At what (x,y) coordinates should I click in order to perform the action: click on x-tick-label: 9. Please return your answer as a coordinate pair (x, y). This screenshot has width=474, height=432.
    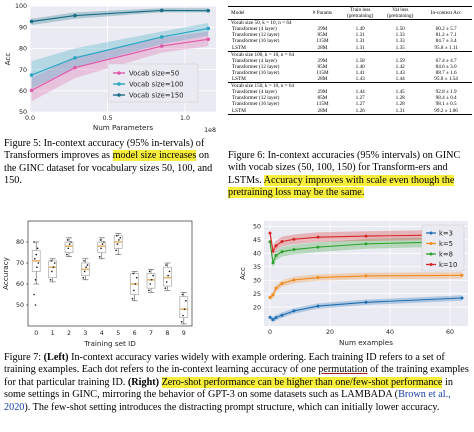
    Looking at the image, I should click on (184, 333).